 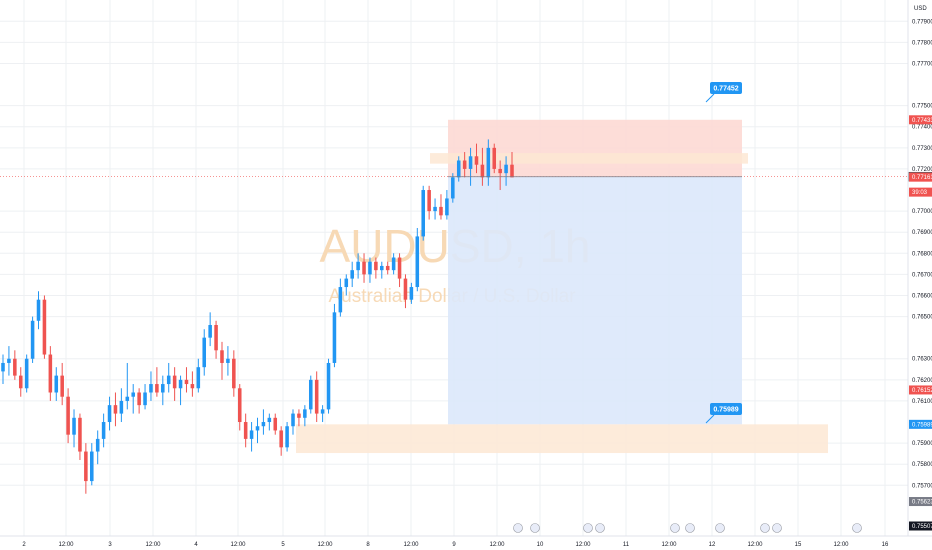 What do you see at coordinates (922, 170) in the screenshot?
I see `price-tick-label: 0.77200` at bounding box center [922, 170].